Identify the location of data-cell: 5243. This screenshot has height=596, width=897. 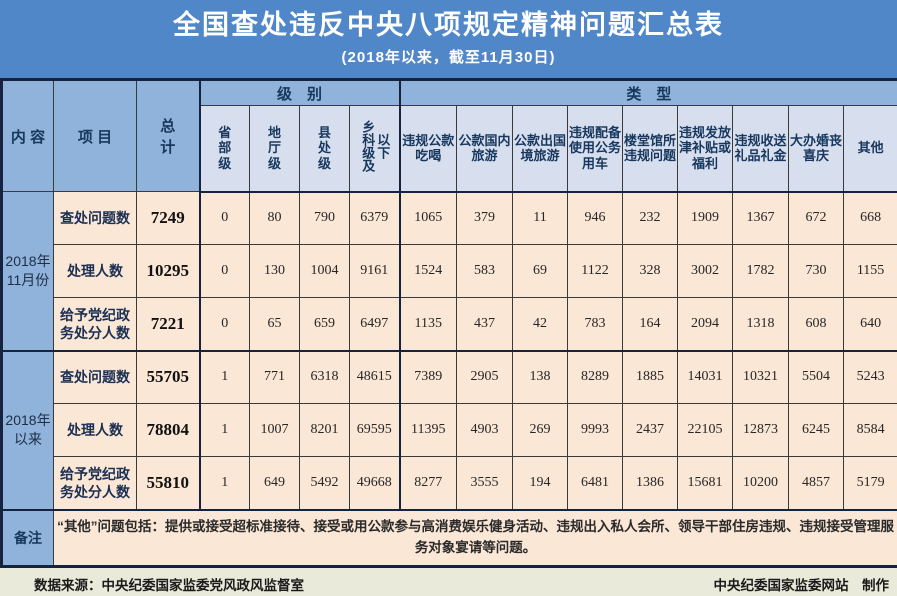
(870, 376).